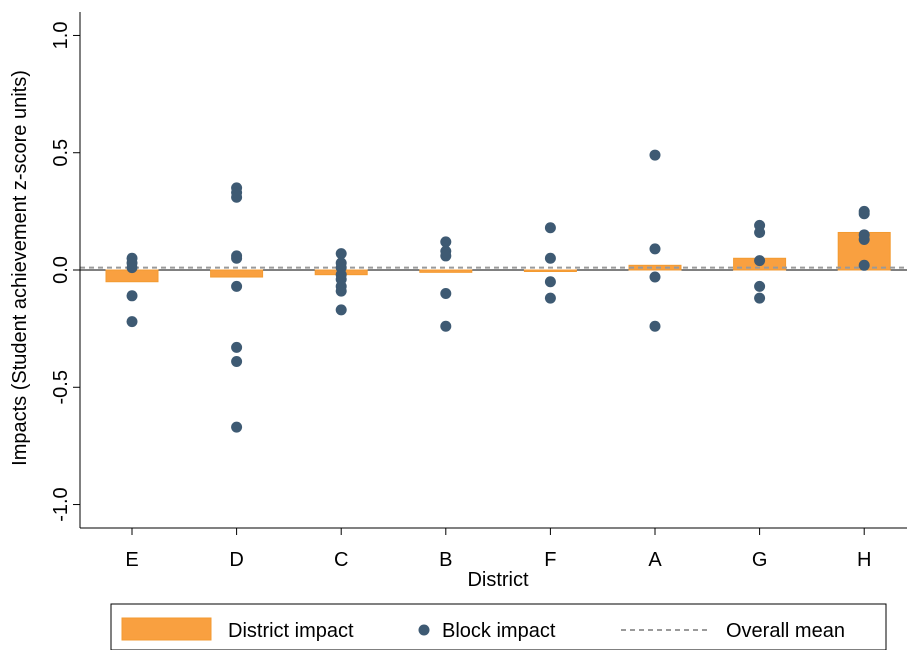  I want to click on x-tick-label: C, so click(341, 560).